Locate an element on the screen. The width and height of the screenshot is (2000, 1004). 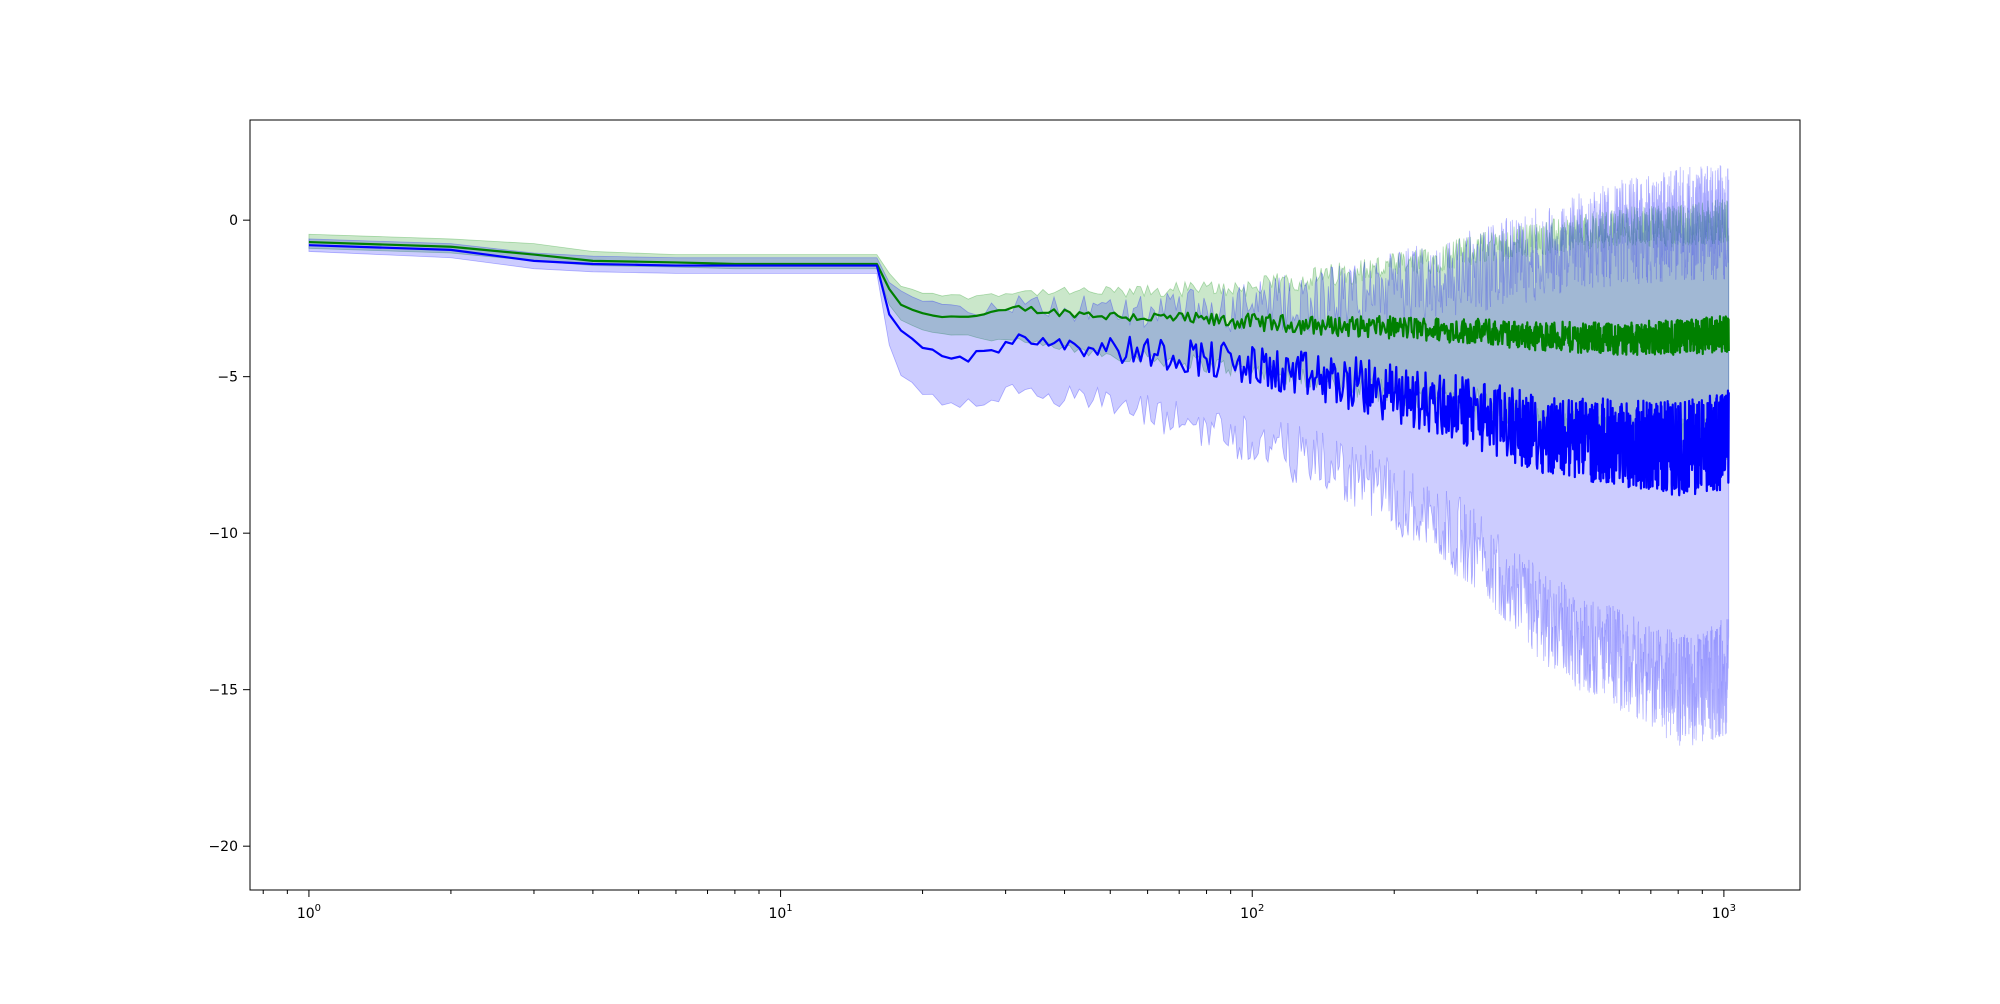
series-1-line is located at coordinates (1019, 298).